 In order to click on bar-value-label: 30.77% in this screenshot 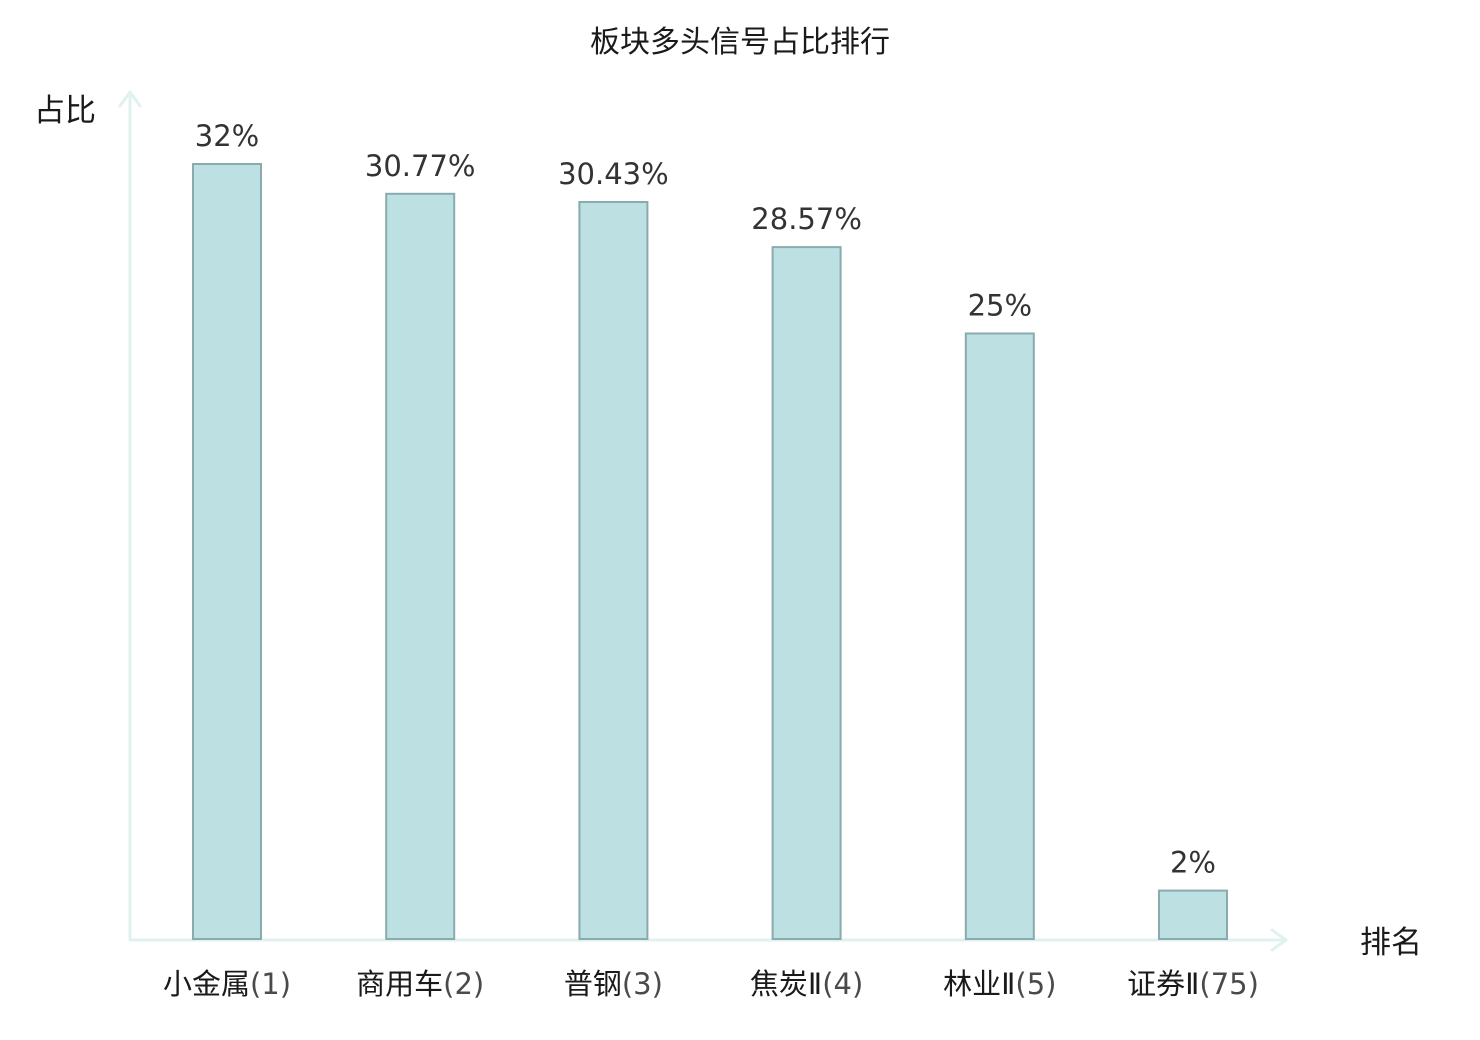, I will do `click(420, 166)`.